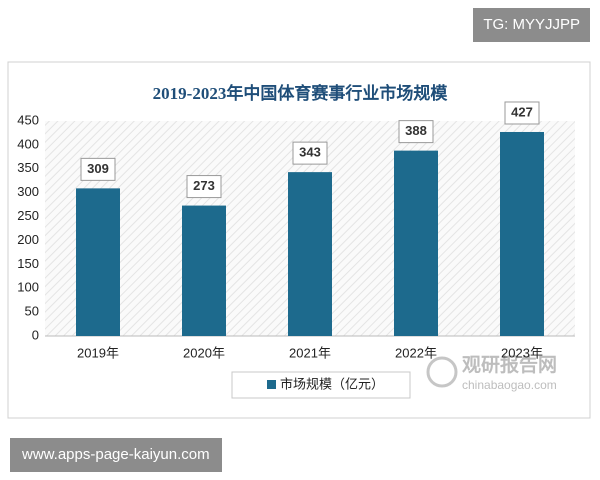 The image size is (600, 480). What do you see at coordinates (28, 167) in the screenshot?
I see `y-tick-label: 350` at bounding box center [28, 167].